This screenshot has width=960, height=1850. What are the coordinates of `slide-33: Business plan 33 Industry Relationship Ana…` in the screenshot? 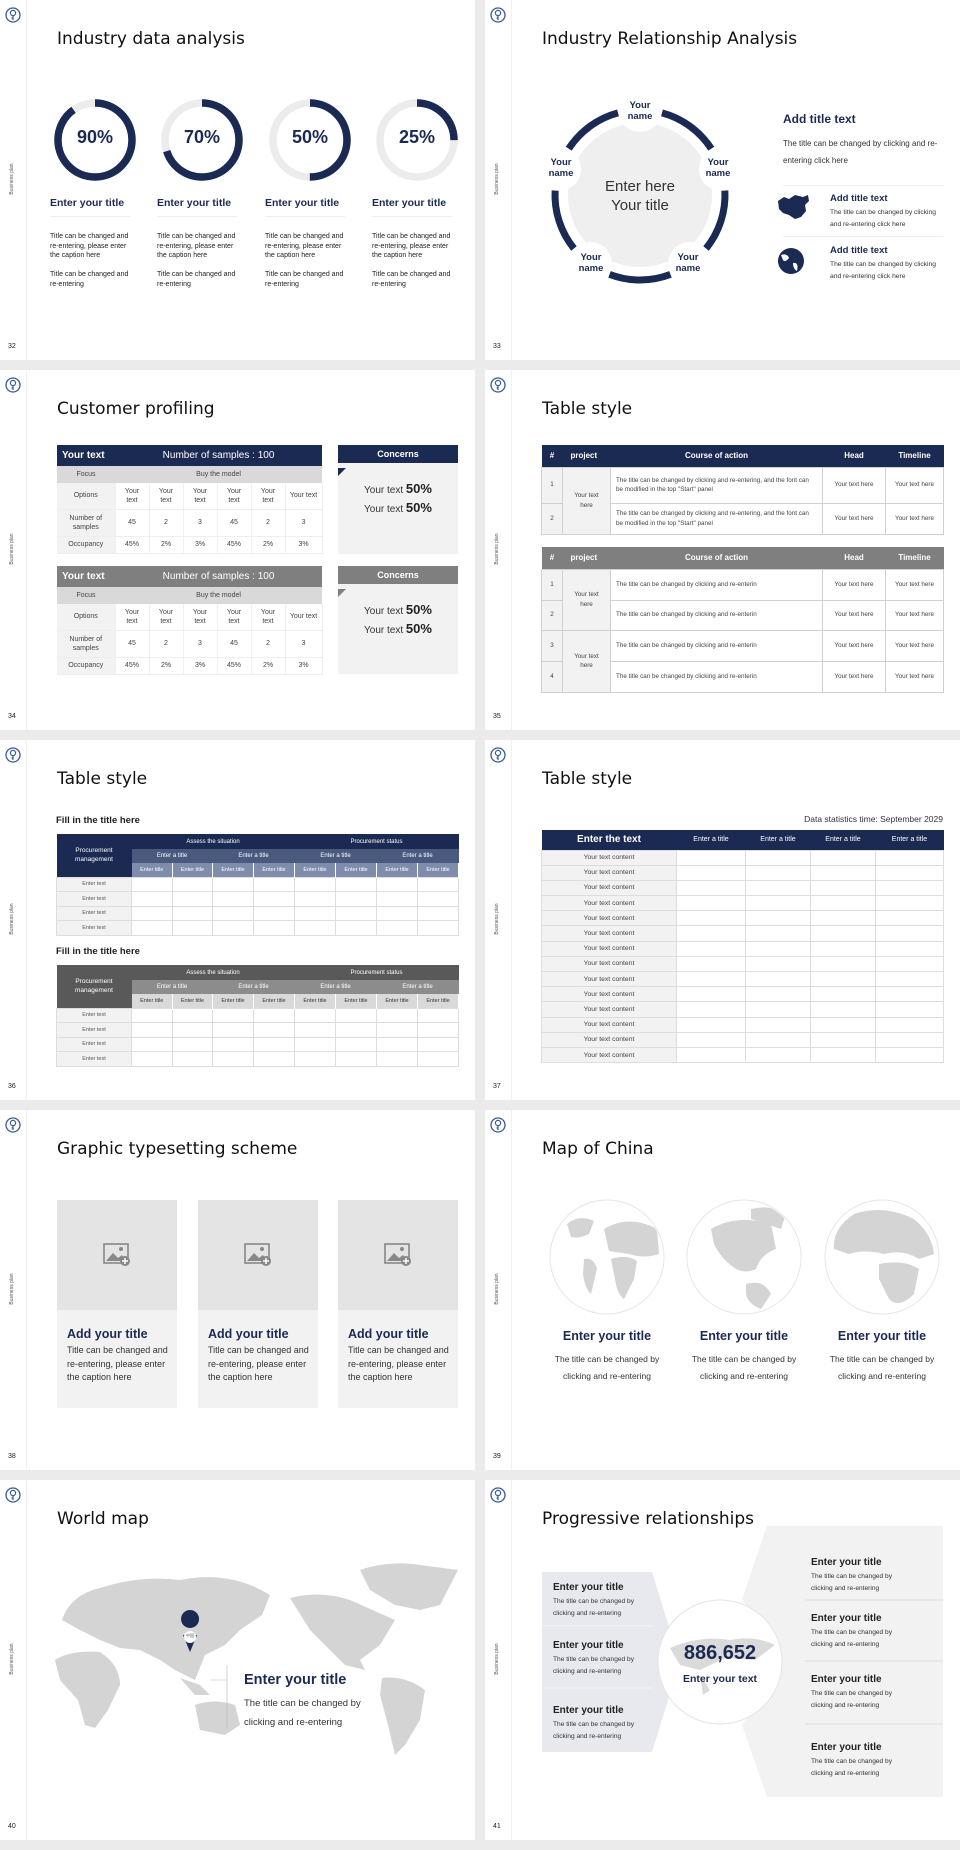 It's located at (722, 180).